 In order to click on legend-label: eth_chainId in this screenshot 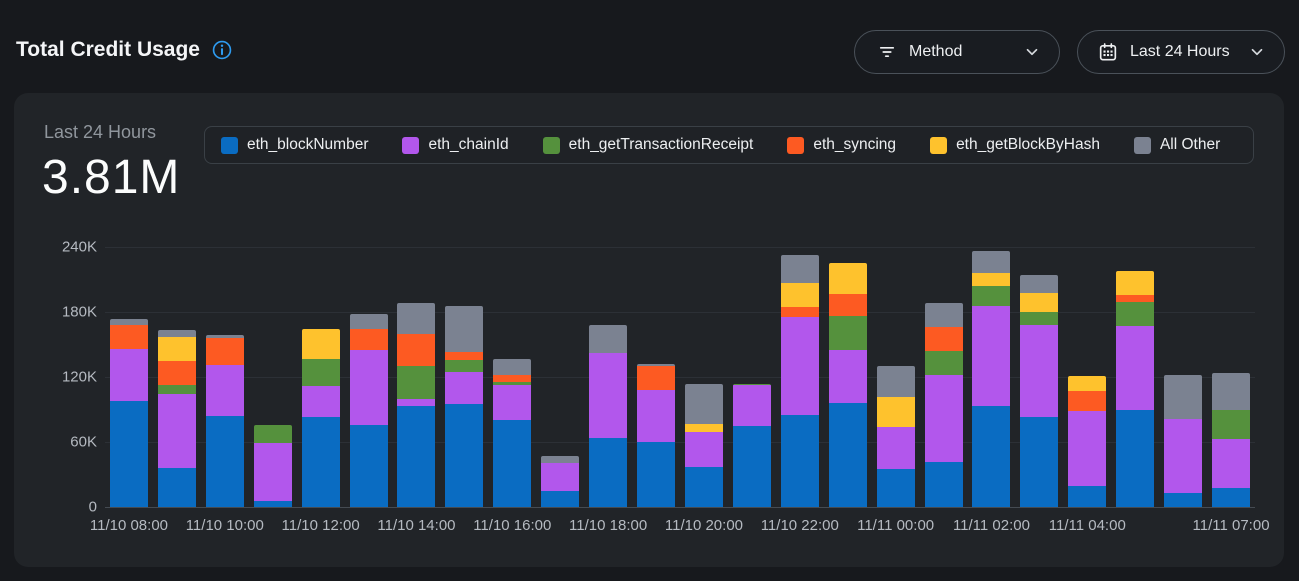, I will do `click(468, 144)`.